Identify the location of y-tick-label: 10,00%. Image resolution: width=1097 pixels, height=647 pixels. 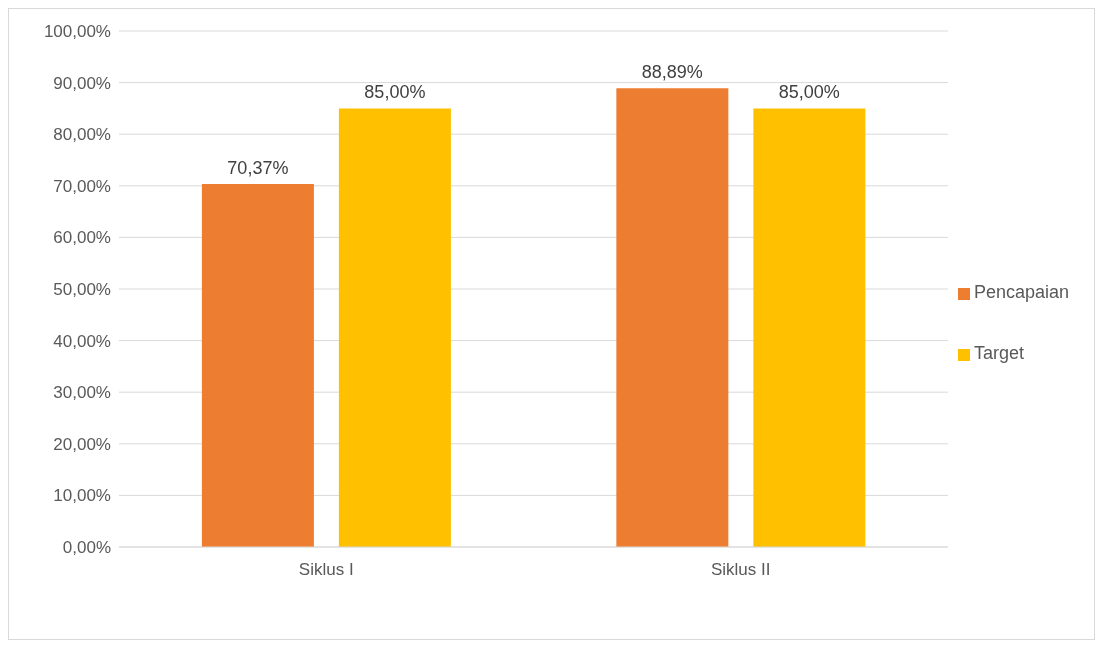
(82, 496).